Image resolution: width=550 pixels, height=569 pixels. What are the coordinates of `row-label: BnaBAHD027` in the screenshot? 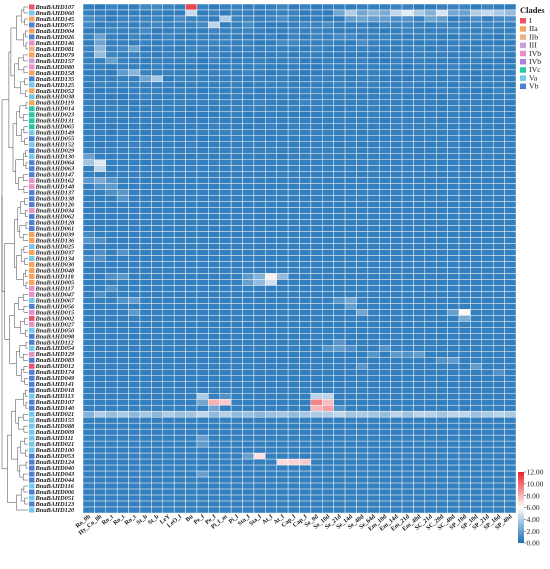 It's located at (55, 324).